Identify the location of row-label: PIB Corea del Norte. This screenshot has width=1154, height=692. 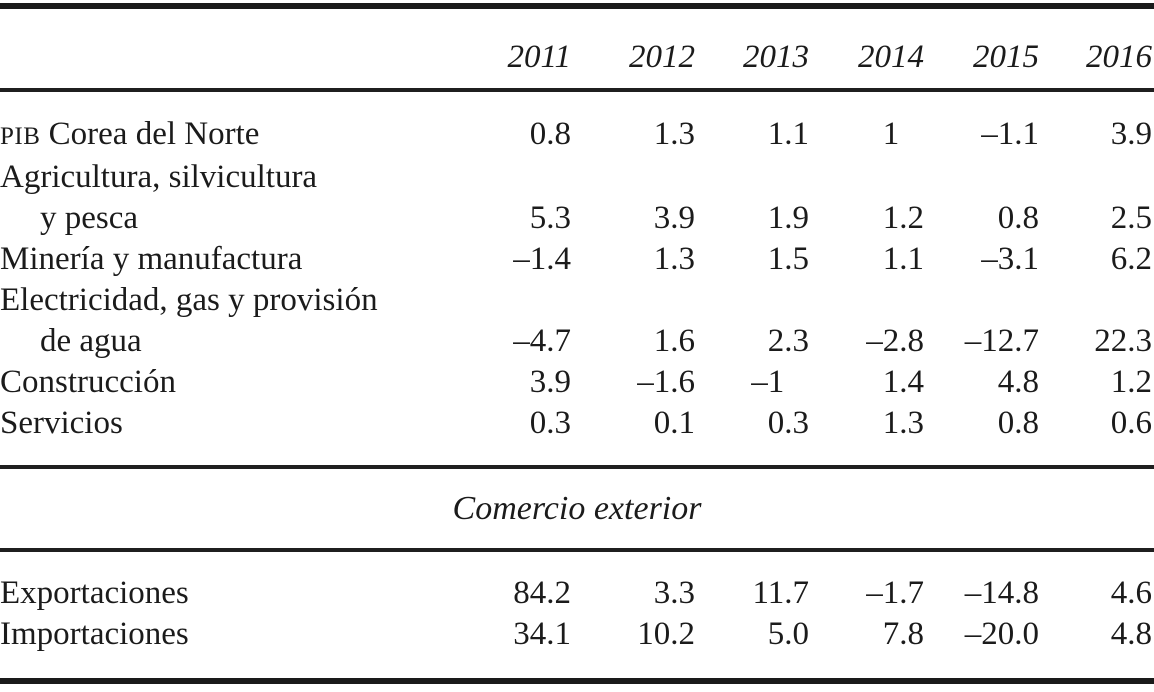
(220, 135).